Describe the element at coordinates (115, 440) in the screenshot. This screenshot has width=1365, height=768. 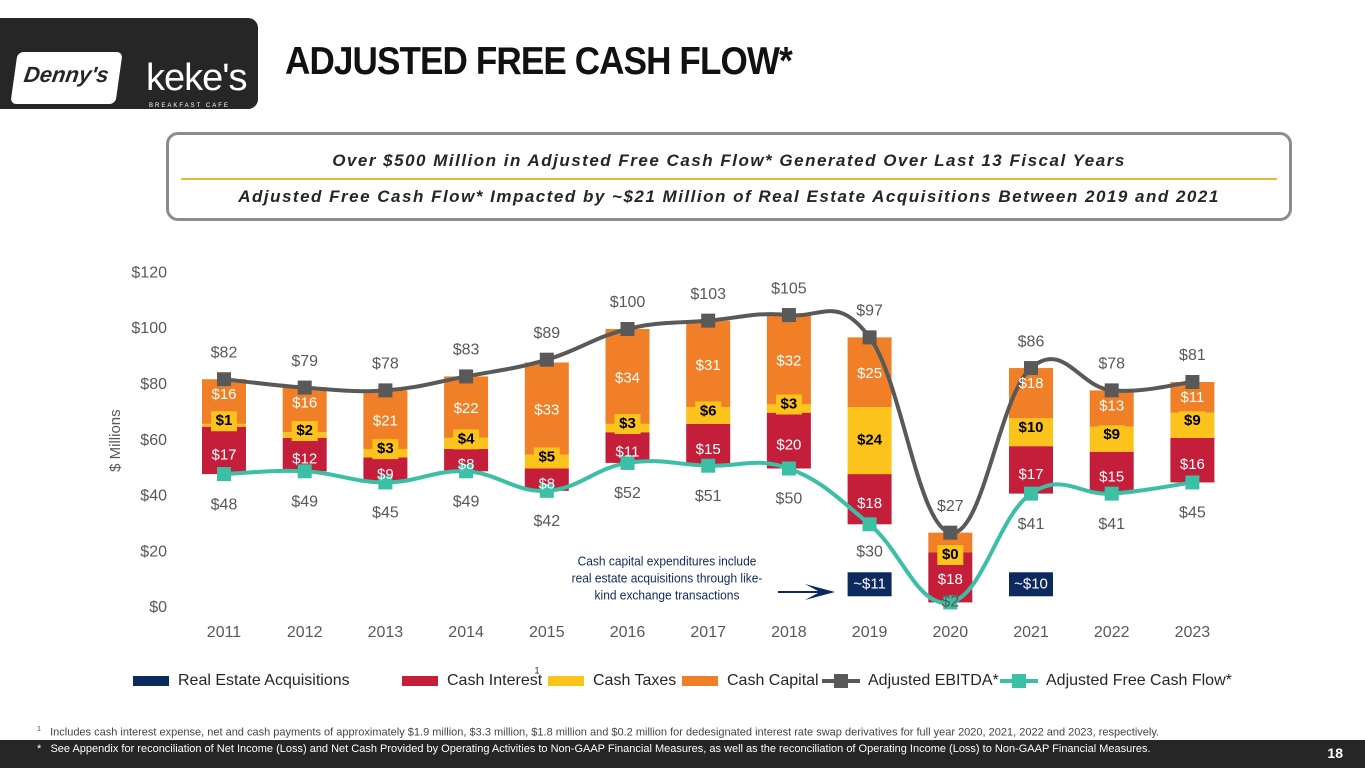
I see `y-axis-label: $ Millions` at that location.